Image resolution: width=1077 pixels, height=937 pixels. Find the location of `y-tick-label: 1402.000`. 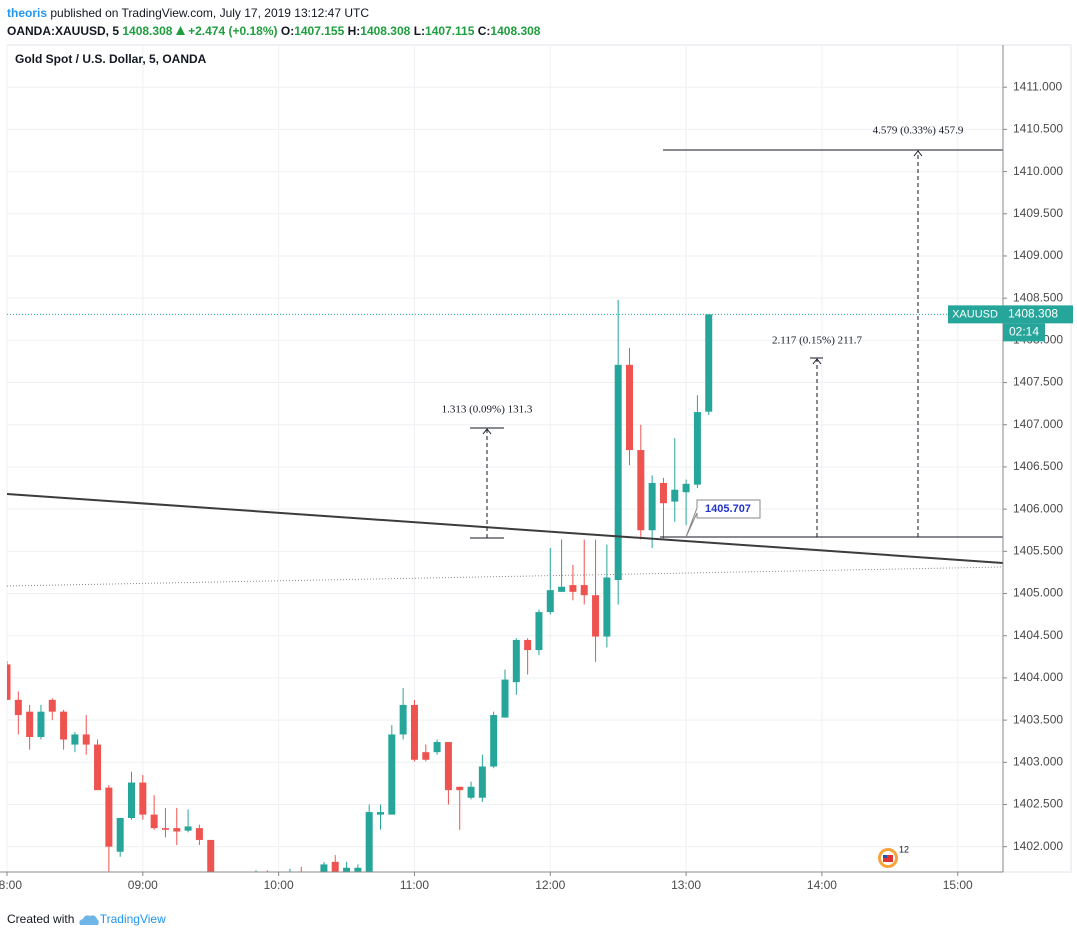

y-tick-label: 1402.000 is located at coordinates (1038, 846).